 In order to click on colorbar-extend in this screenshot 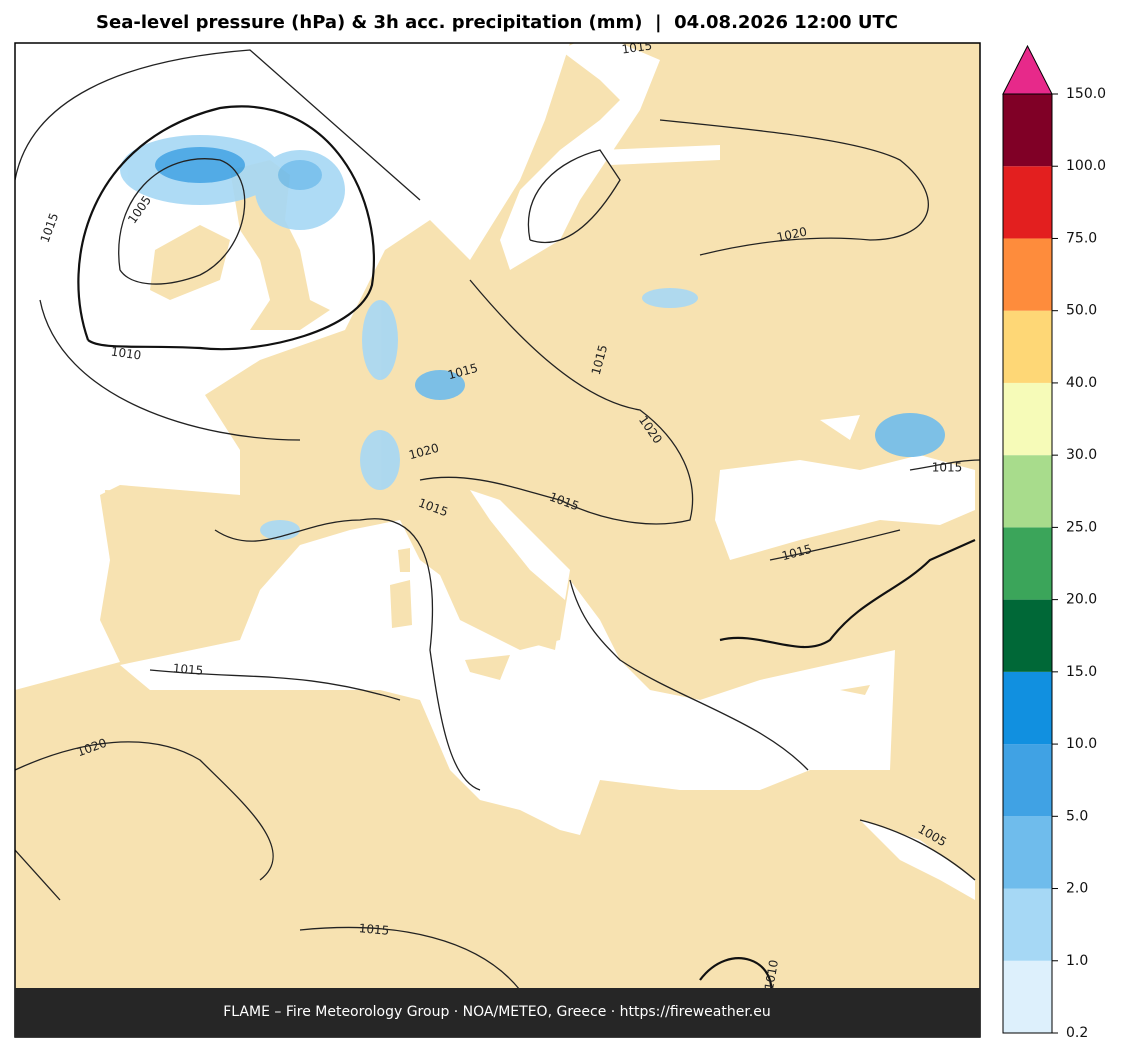, I will do `click(1027, 69)`.